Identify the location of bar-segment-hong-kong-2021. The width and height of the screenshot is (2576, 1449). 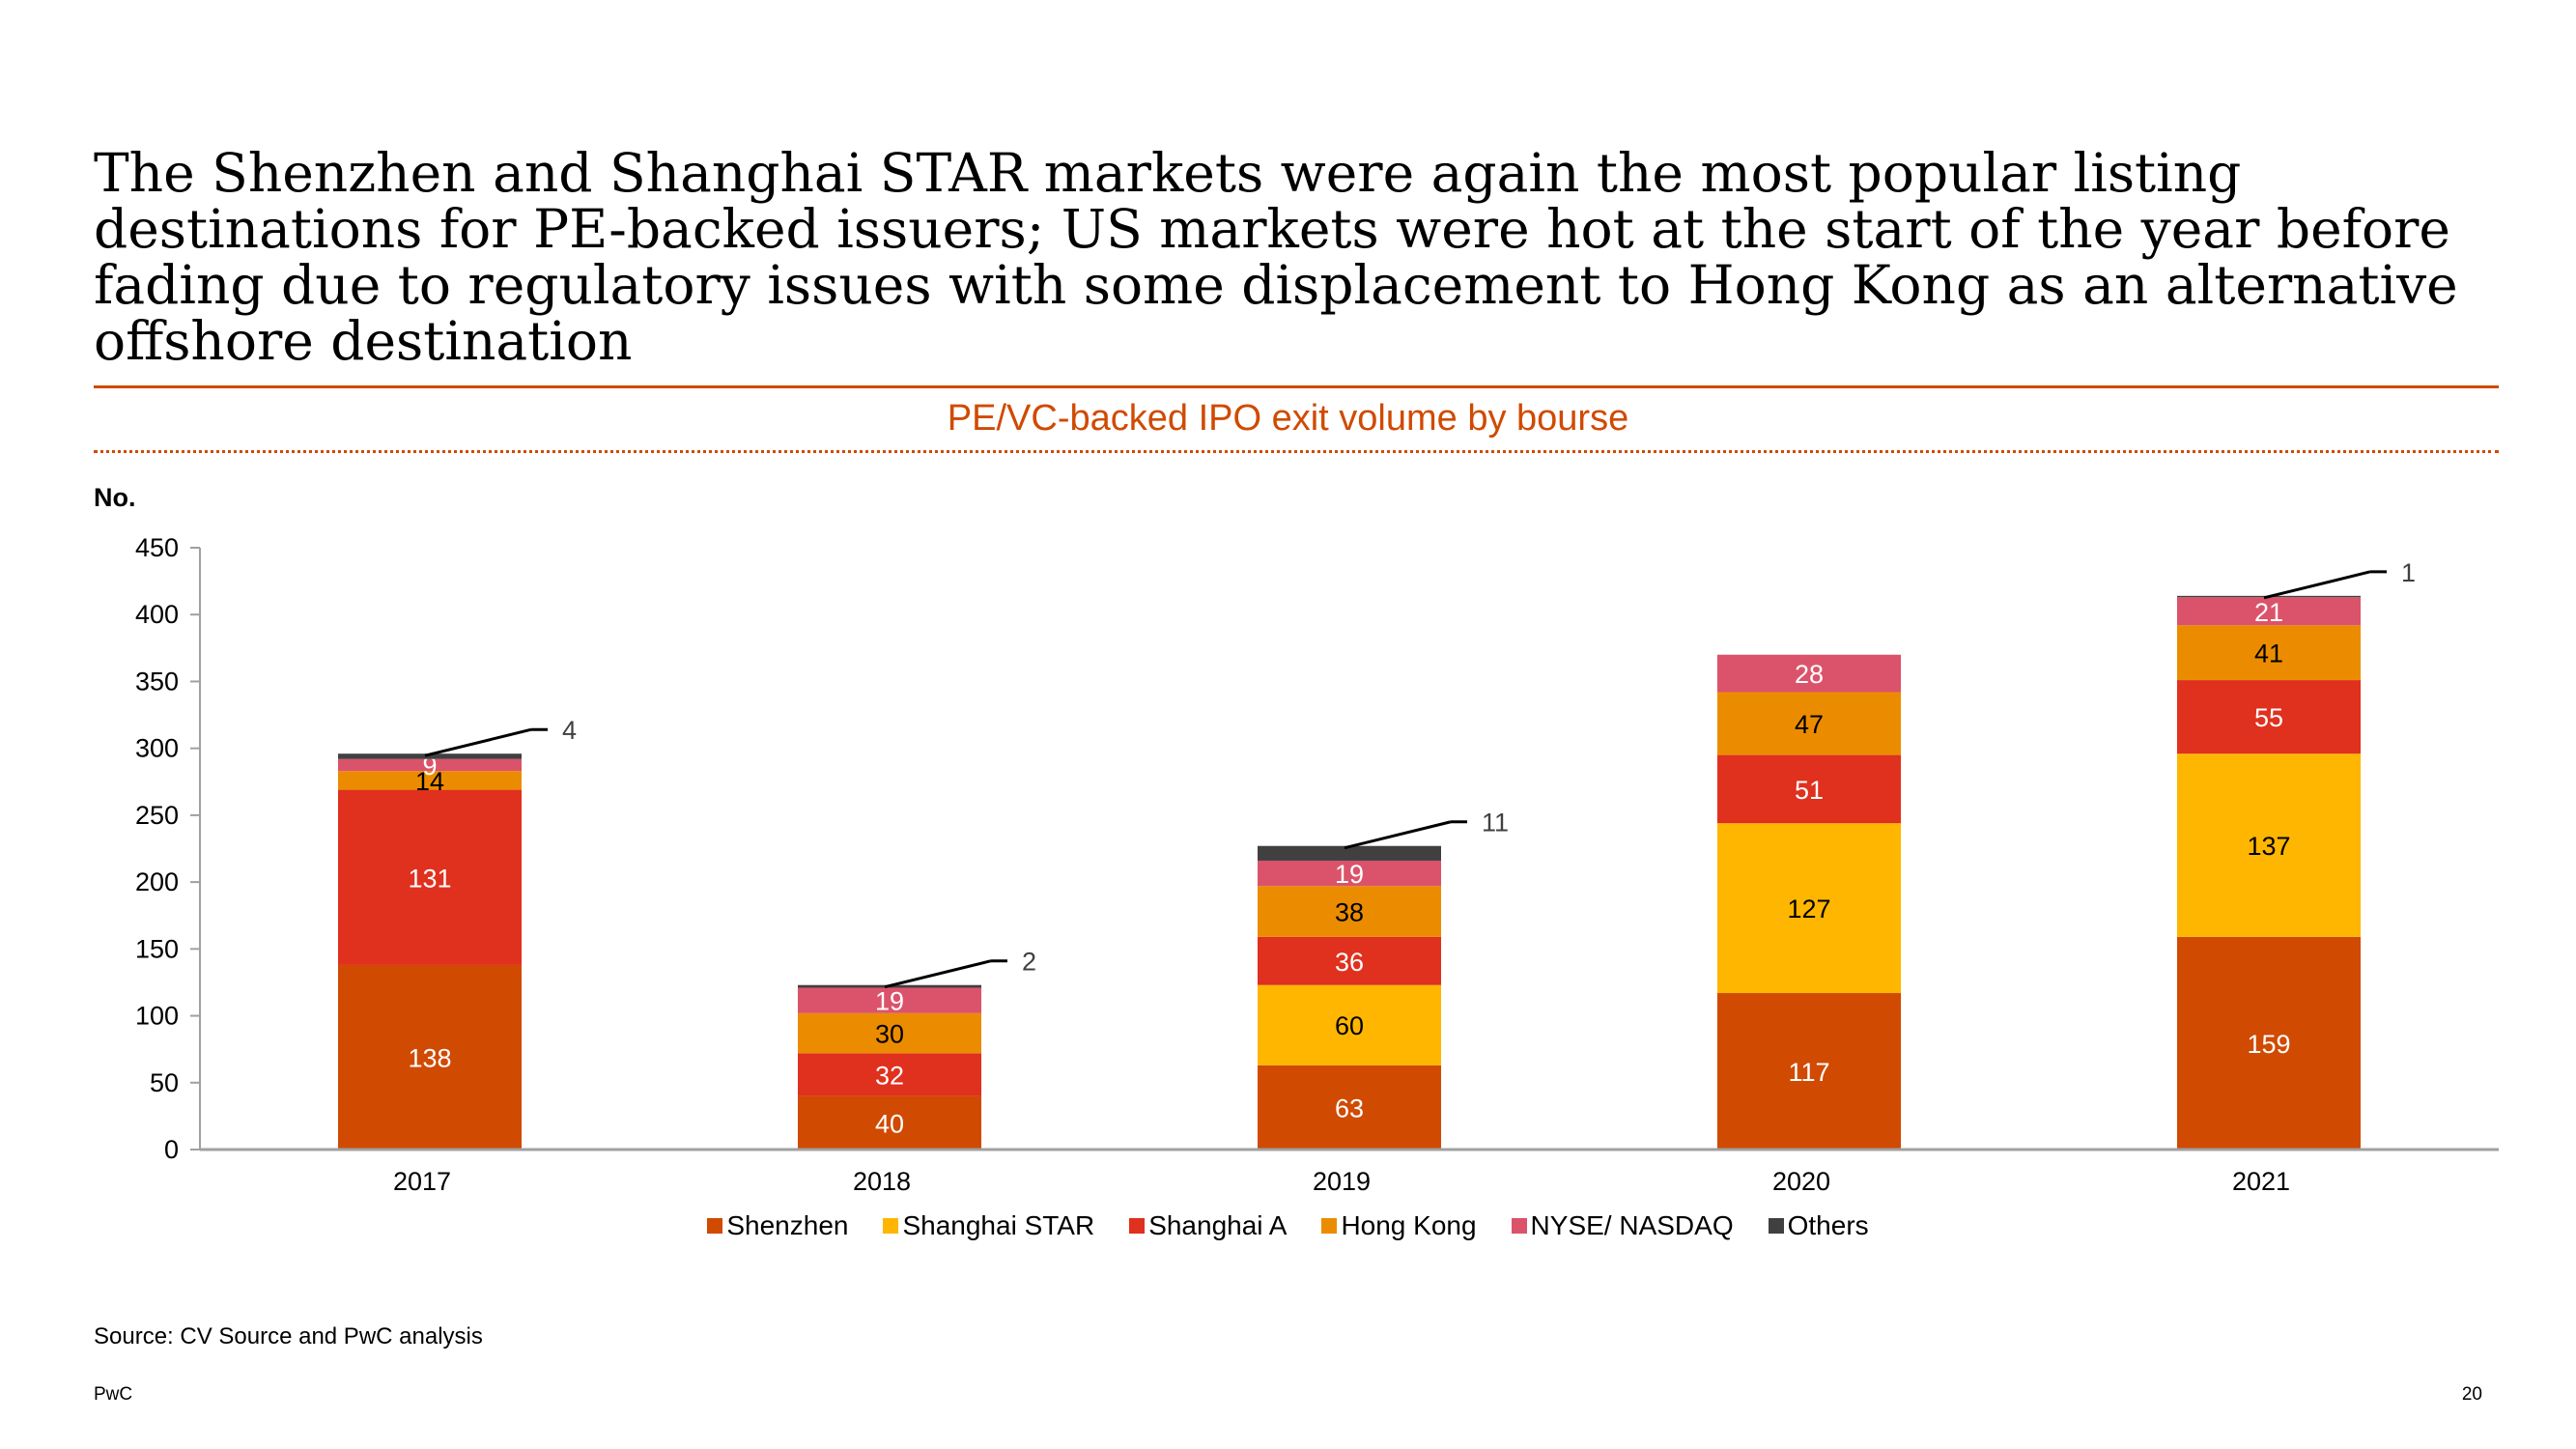
(2269, 653).